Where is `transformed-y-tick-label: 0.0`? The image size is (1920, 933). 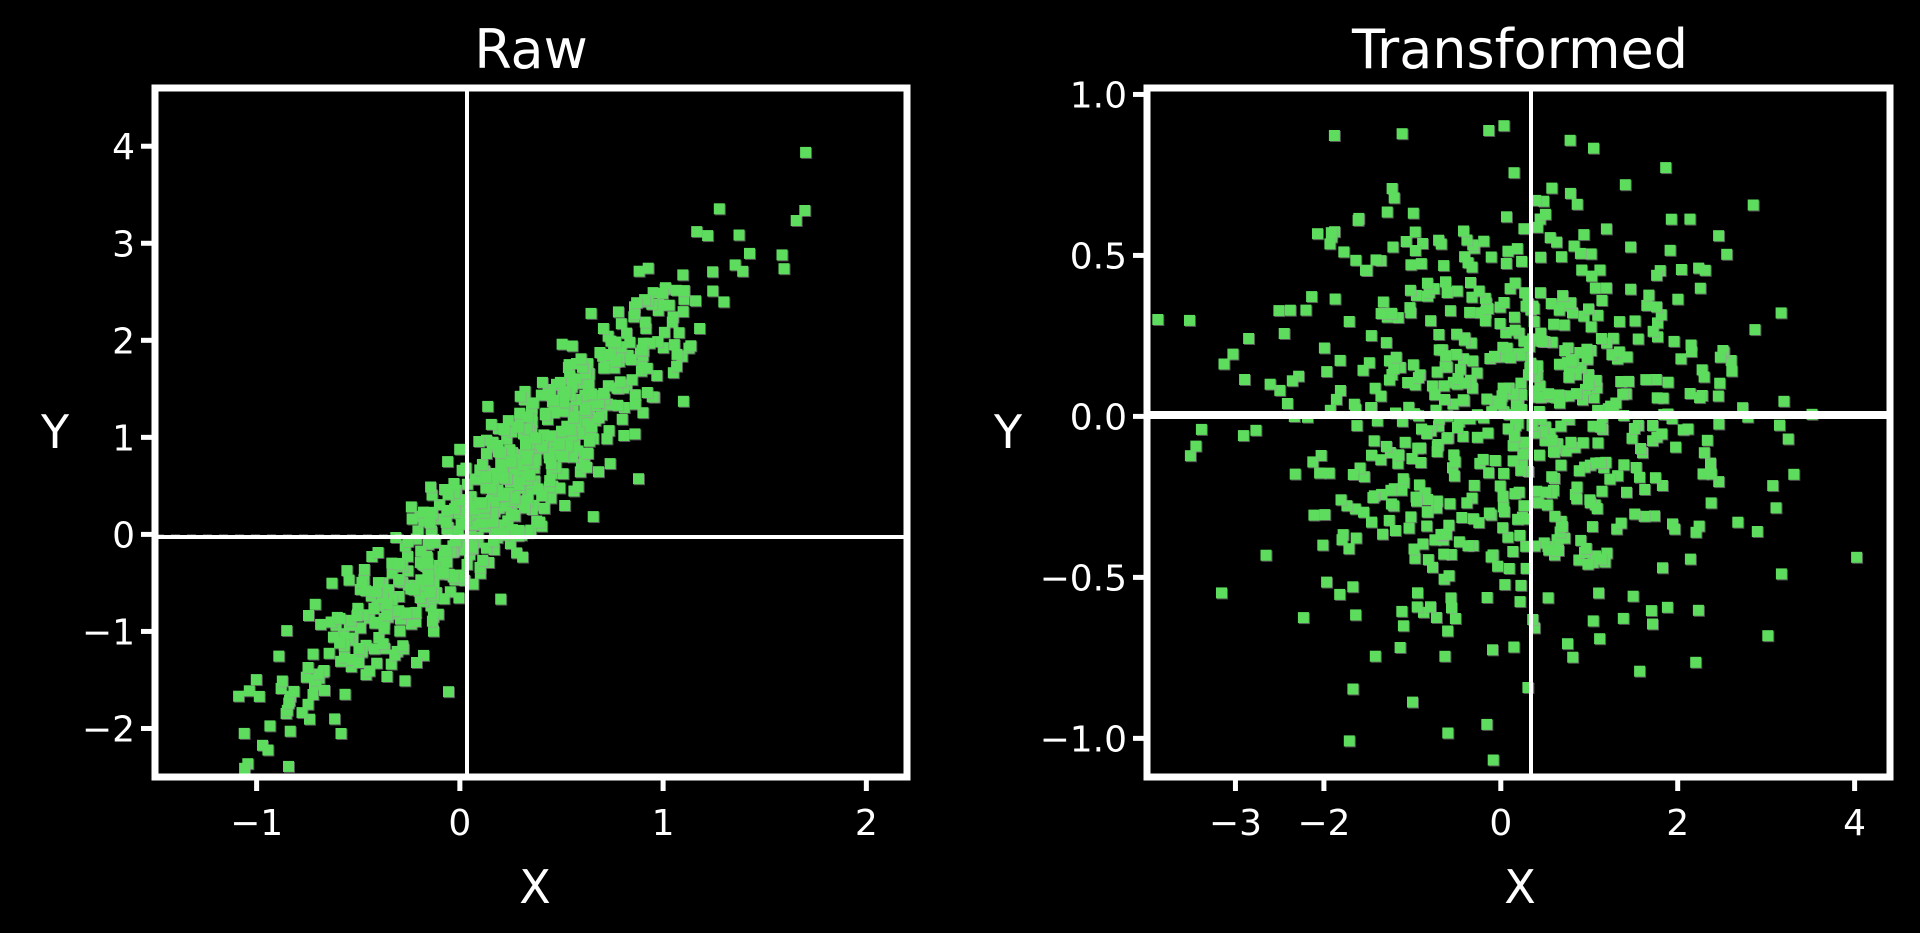
transformed-y-tick-label: 0.0 is located at coordinates (1098, 417).